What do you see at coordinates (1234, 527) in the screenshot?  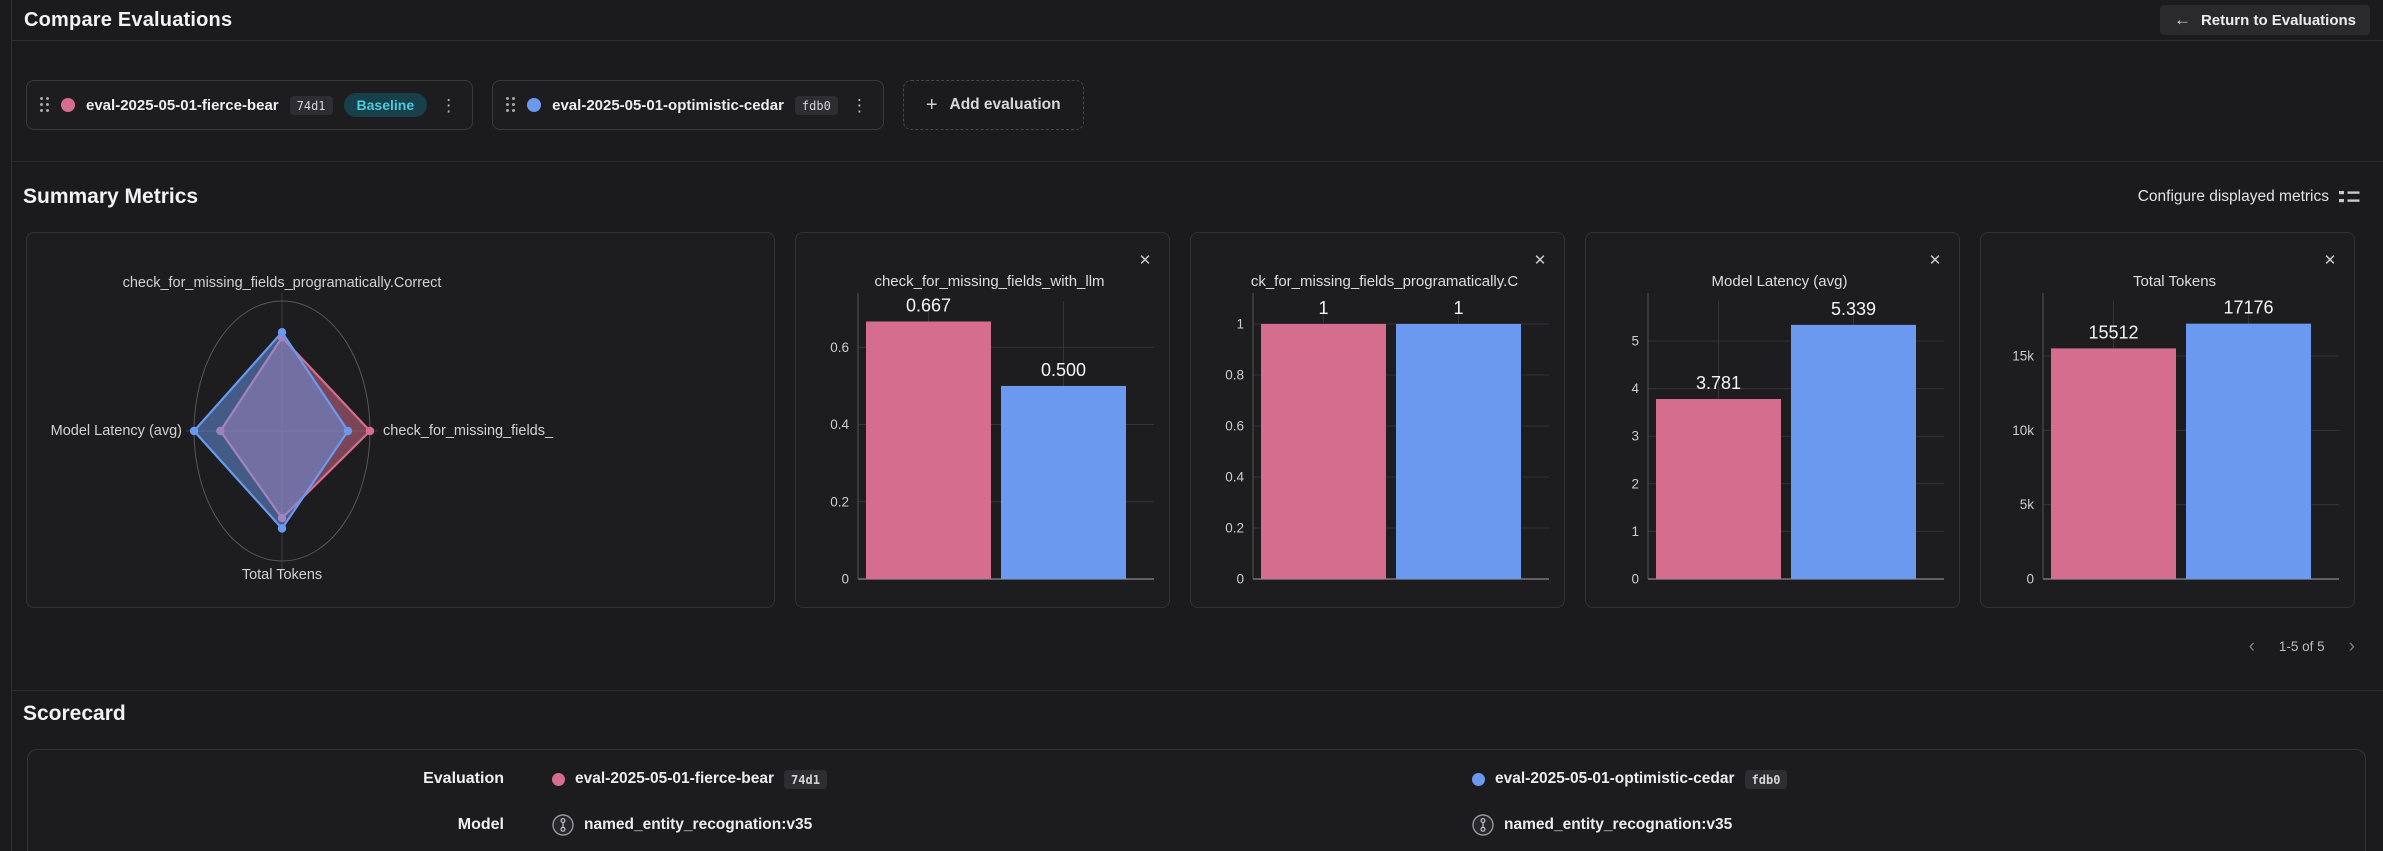 I see `svg-text: 0.2` at bounding box center [1234, 527].